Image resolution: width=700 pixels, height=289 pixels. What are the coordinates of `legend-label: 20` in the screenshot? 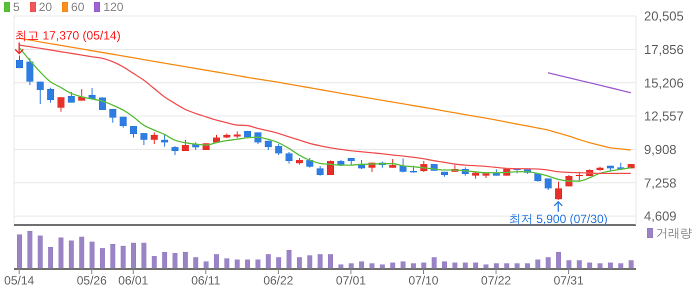 It's located at (45, 7).